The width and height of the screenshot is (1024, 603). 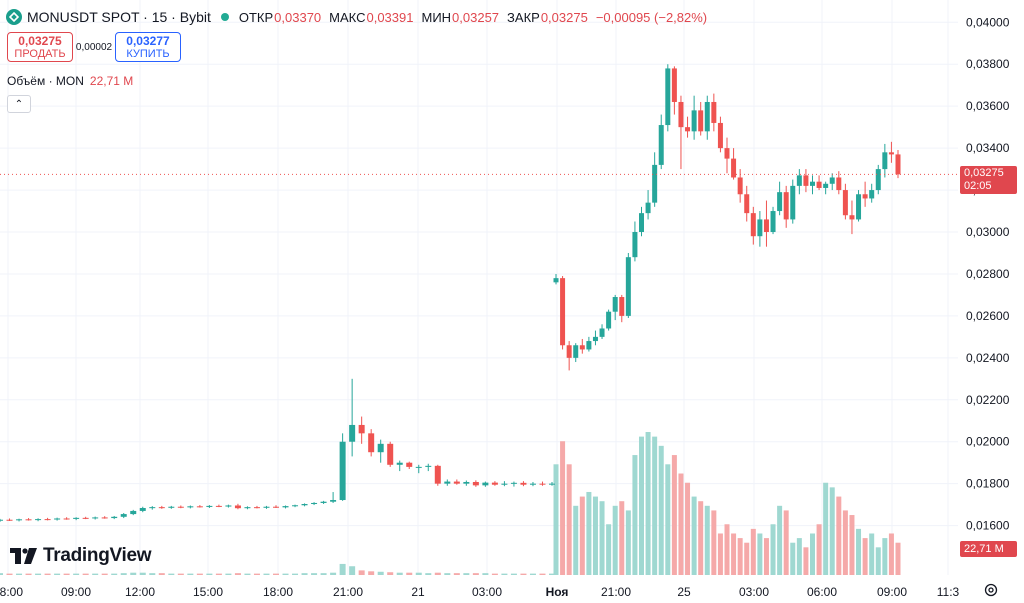 What do you see at coordinates (418, 592) in the screenshot?
I see `time-axis-label: 21` at bounding box center [418, 592].